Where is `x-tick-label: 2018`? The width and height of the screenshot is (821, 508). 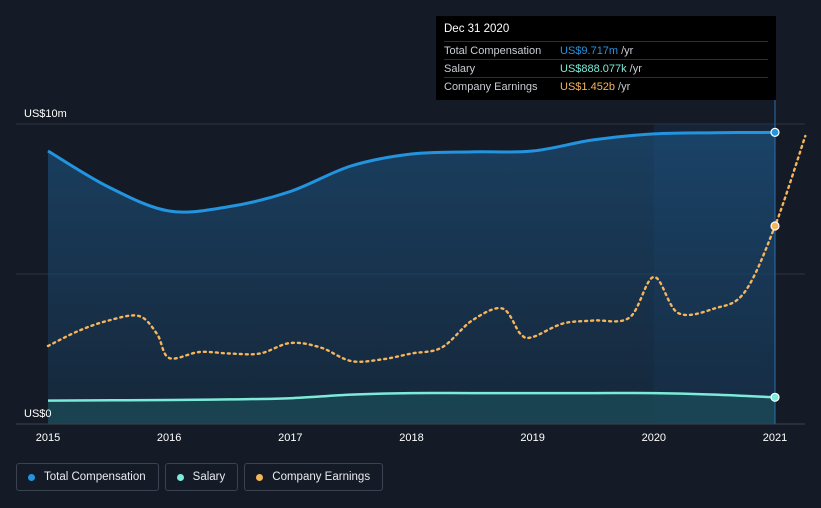 x-tick-label: 2018 is located at coordinates (411, 438).